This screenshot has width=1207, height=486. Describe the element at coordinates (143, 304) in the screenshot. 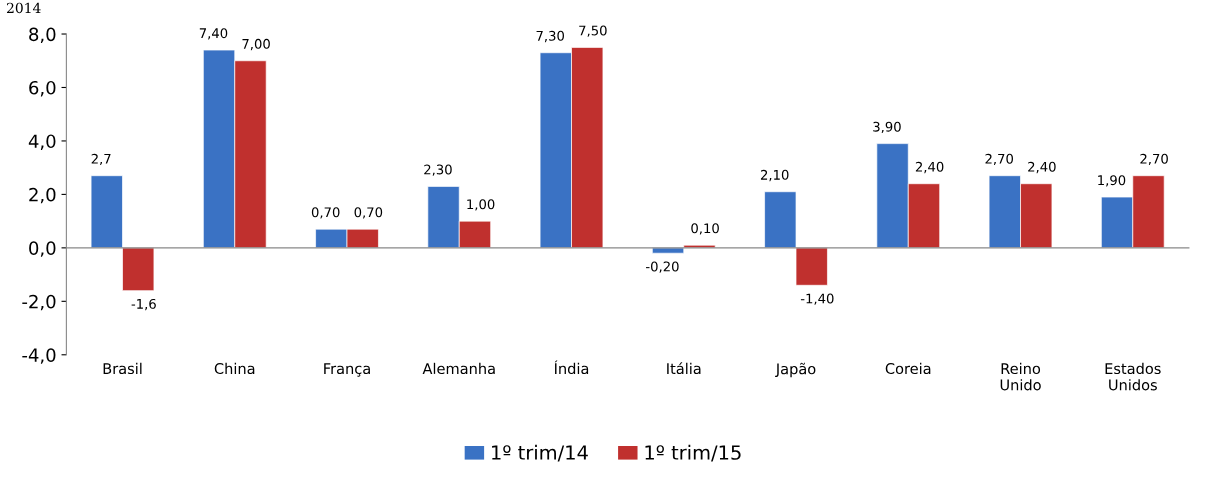

I see `data-label: -1,6` at that location.